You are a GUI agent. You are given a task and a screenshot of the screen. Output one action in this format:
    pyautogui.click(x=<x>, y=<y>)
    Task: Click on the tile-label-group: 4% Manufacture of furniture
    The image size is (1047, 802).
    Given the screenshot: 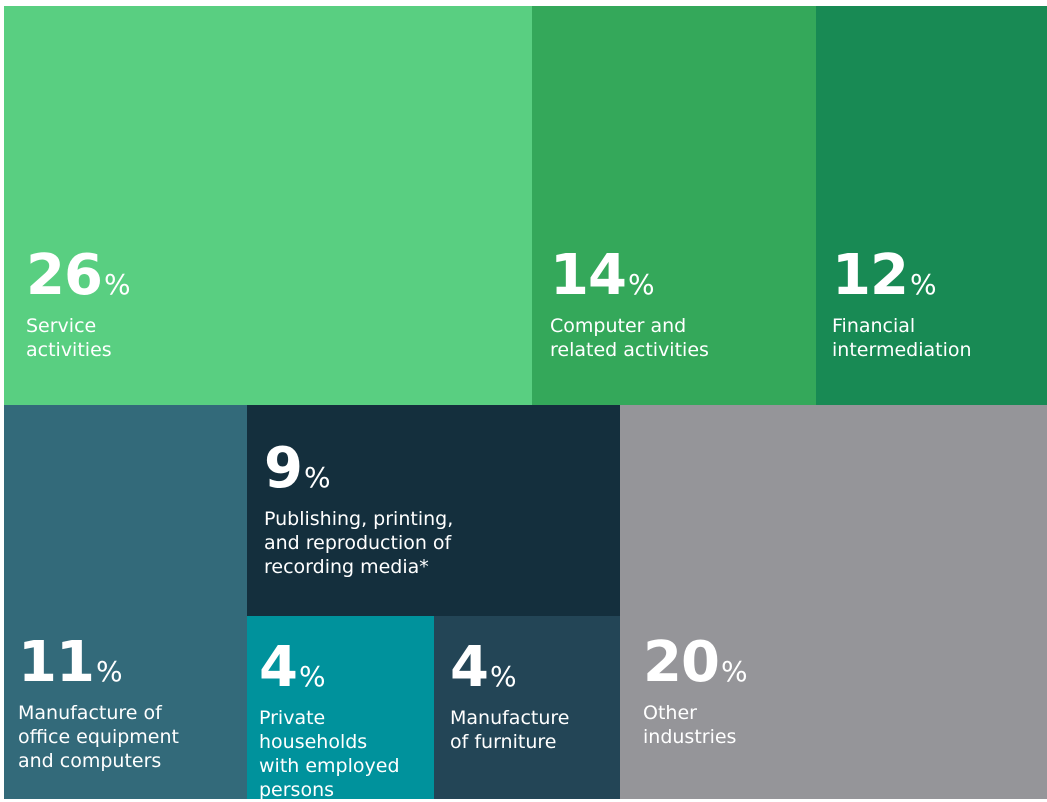 What is the action you would take?
    pyautogui.click(x=509, y=697)
    